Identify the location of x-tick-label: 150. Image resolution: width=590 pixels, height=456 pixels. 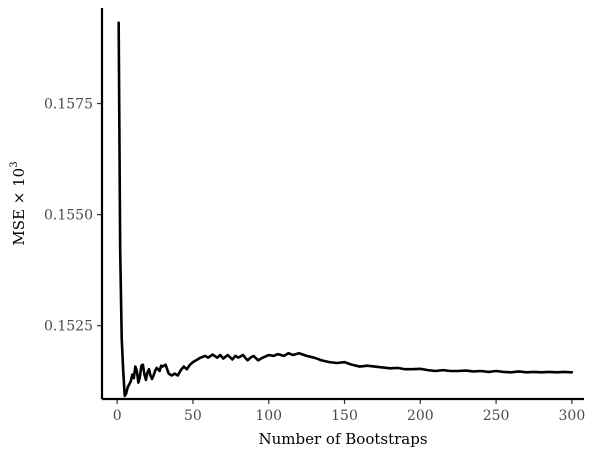
(344, 416).